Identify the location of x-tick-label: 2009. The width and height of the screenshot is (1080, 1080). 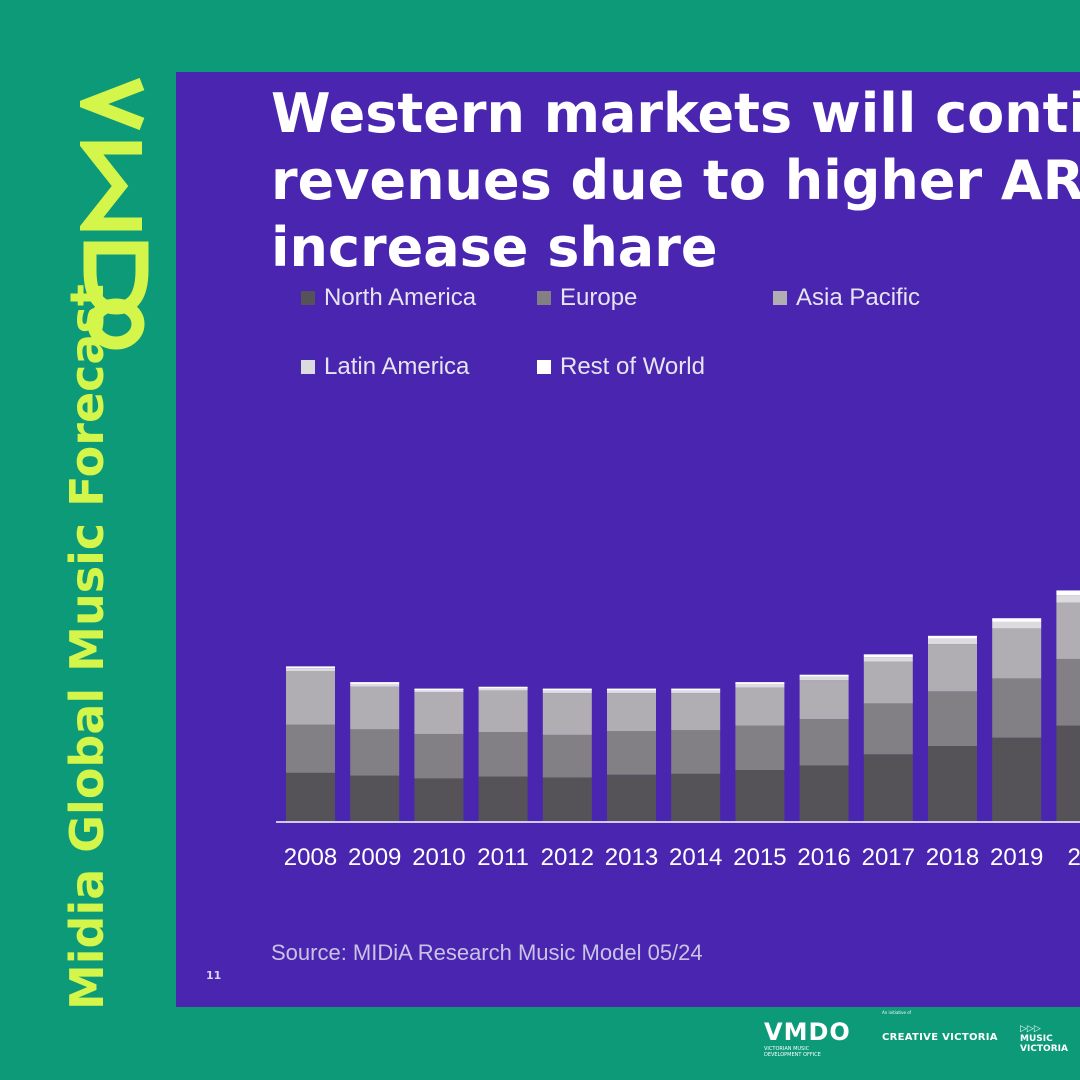
(374, 857).